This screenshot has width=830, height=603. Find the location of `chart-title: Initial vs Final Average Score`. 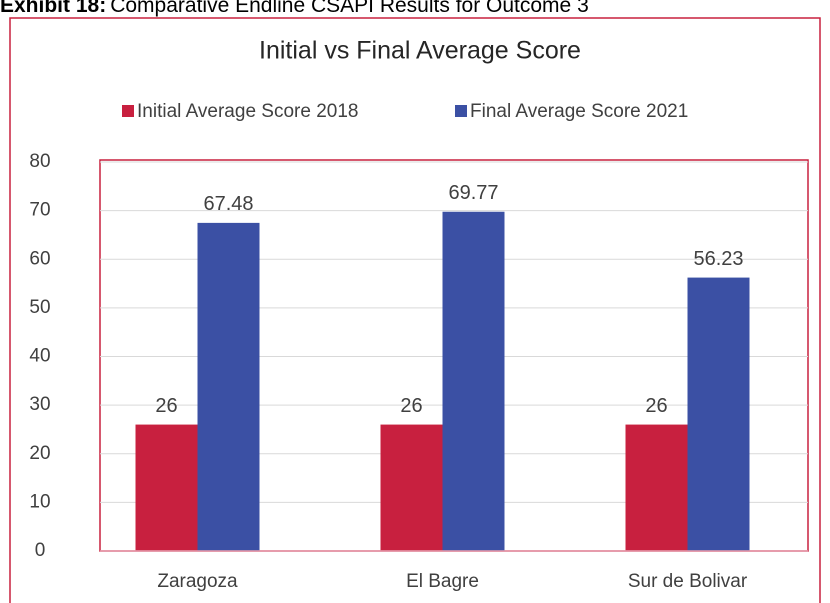

chart-title: Initial vs Final Average Score is located at coordinates (420, 51).